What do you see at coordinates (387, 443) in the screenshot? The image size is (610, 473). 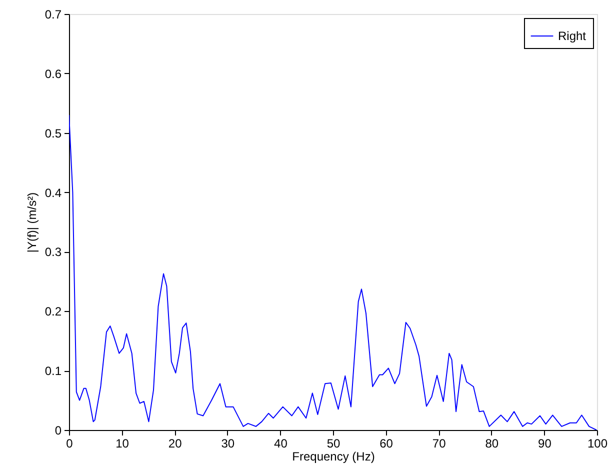 I see `x-tick-label: 60` at bounding box center [387, 443].